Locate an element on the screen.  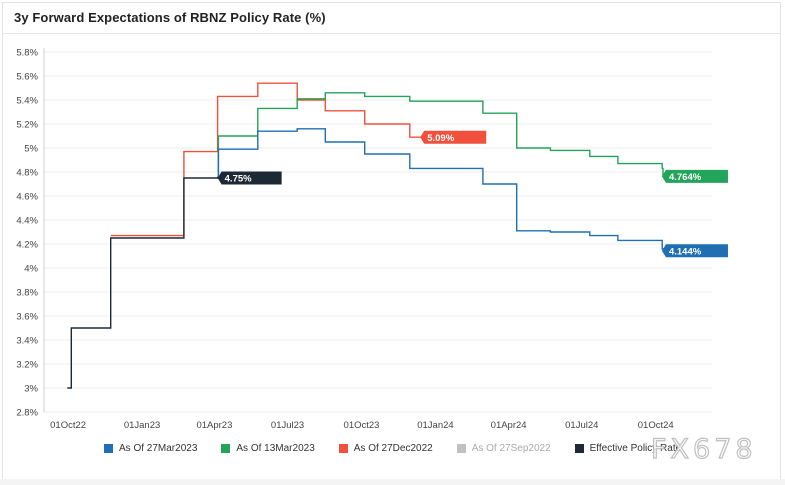
y-tick-label: 5% is located at coordinates (31, 149).